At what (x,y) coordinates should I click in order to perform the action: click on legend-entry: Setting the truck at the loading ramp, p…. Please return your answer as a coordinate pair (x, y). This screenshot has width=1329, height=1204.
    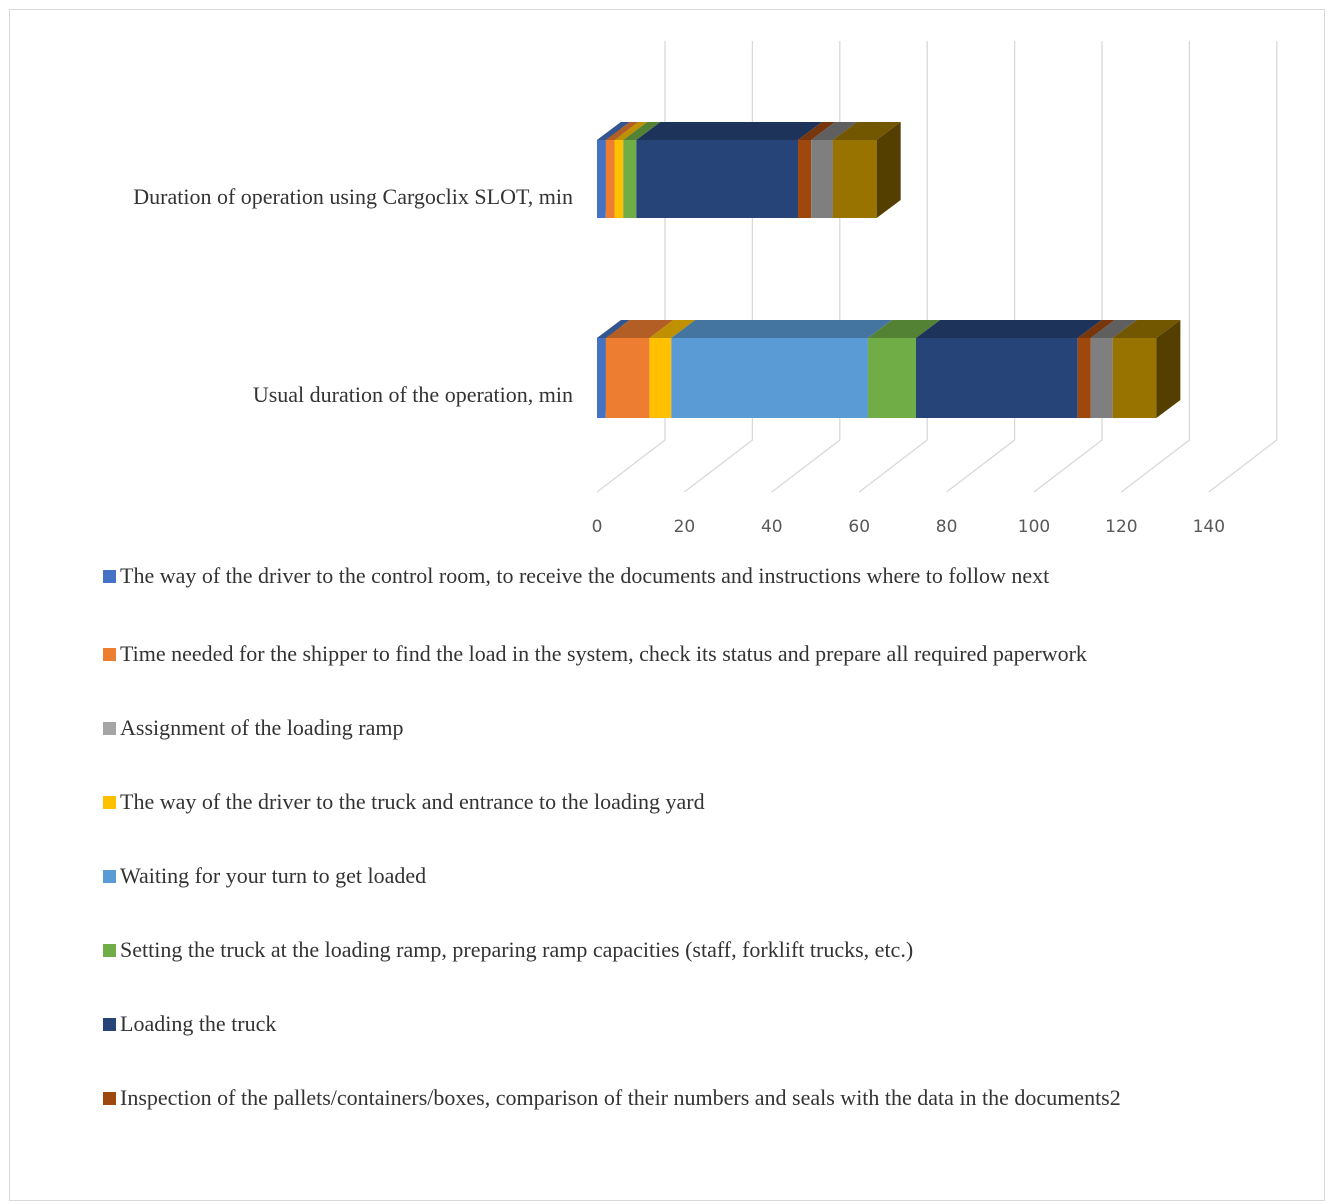
    Looking at the image, I should click on (683, 950).